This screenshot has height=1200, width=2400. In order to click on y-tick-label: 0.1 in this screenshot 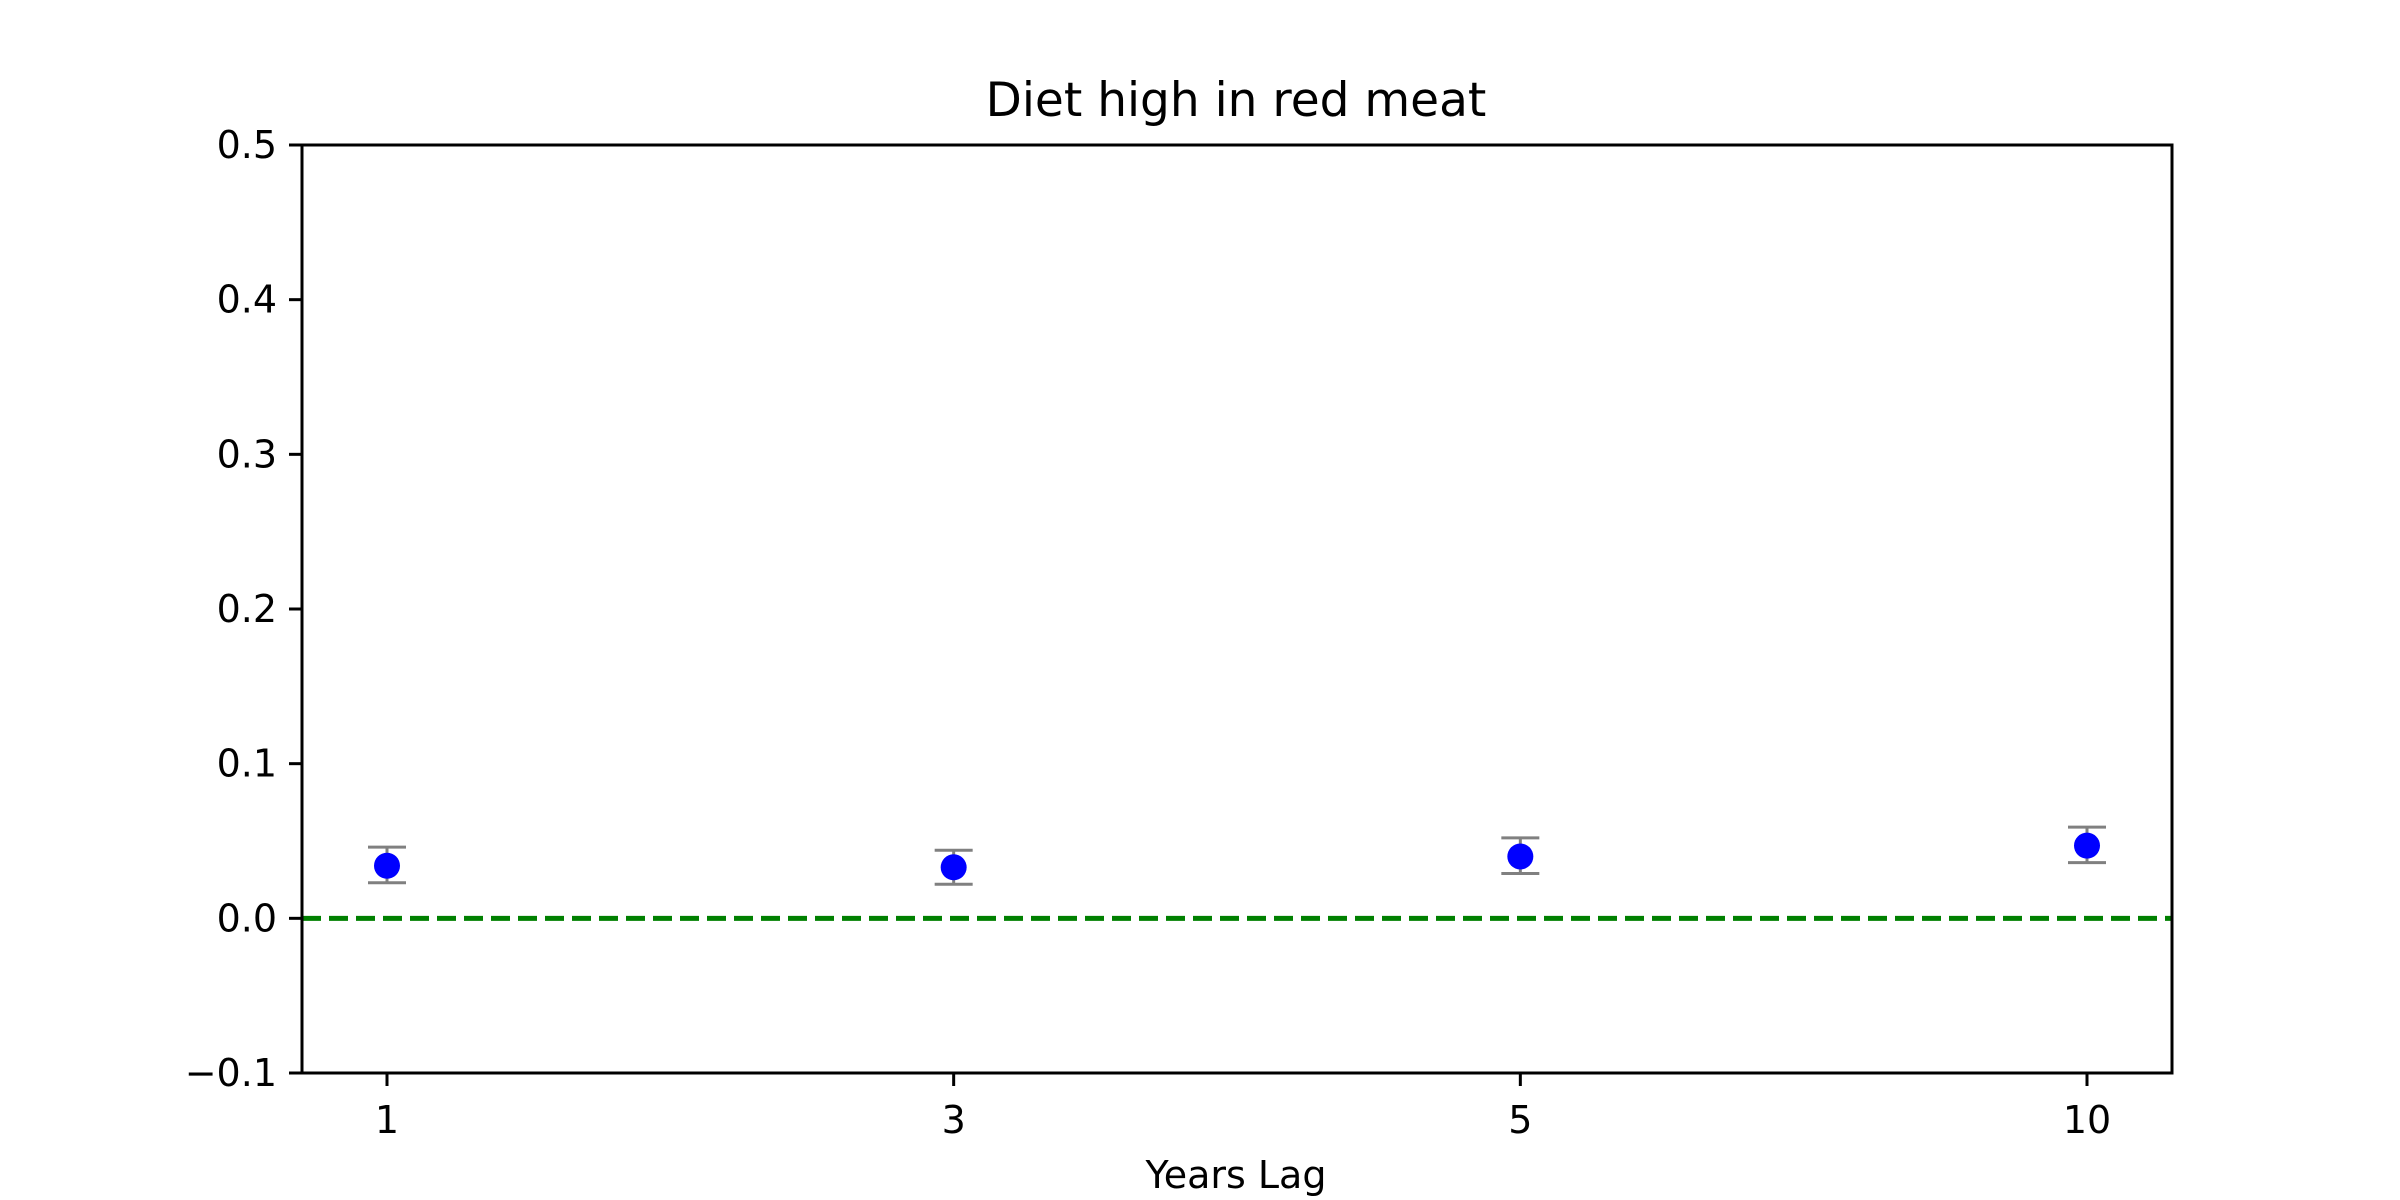, I will do `click(247, 764)`.